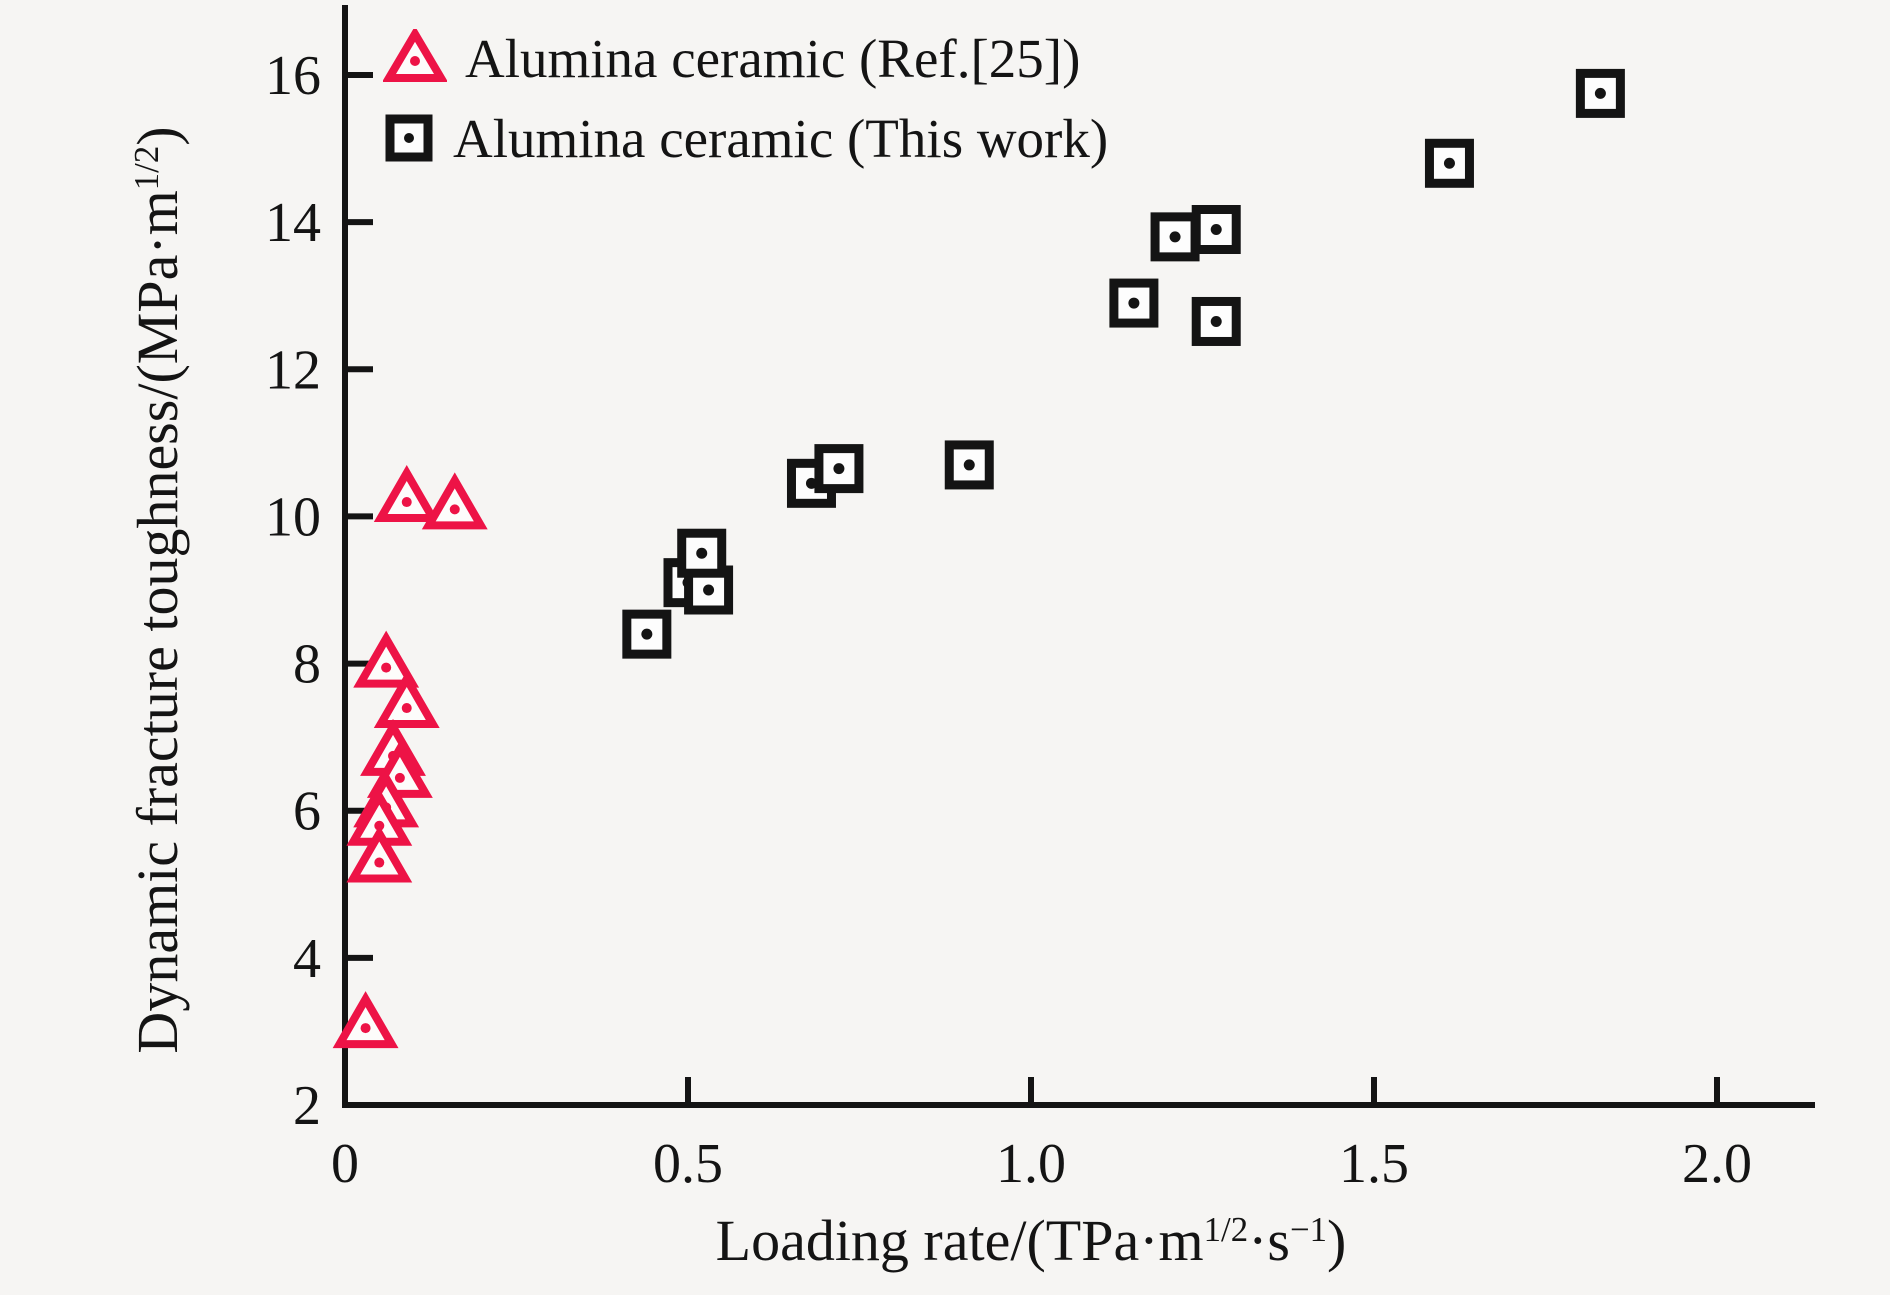 This screenshot has width=1890, height=1295. I want to click on y-tick-label: 10, so click(293, 517).